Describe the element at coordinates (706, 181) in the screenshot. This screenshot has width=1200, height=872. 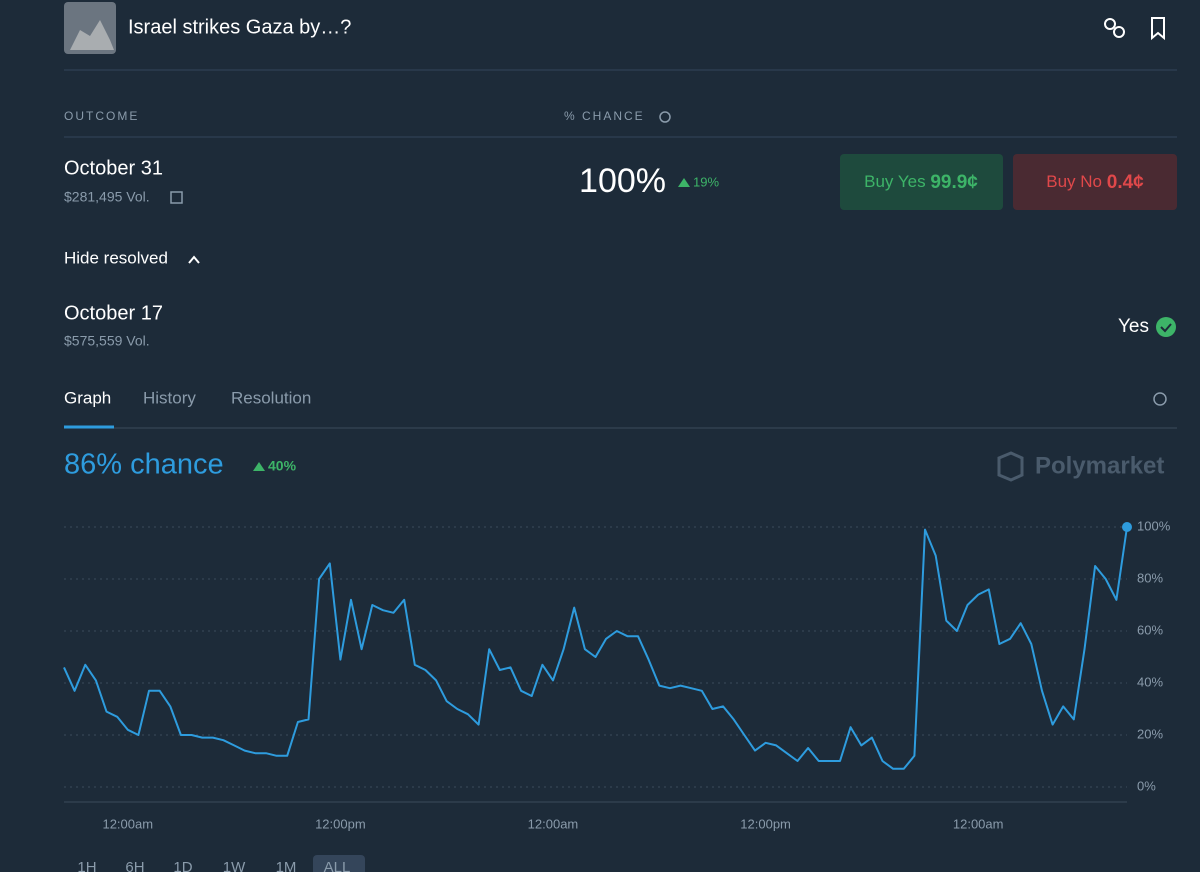
I see `outcome-change: 19%` at that location.